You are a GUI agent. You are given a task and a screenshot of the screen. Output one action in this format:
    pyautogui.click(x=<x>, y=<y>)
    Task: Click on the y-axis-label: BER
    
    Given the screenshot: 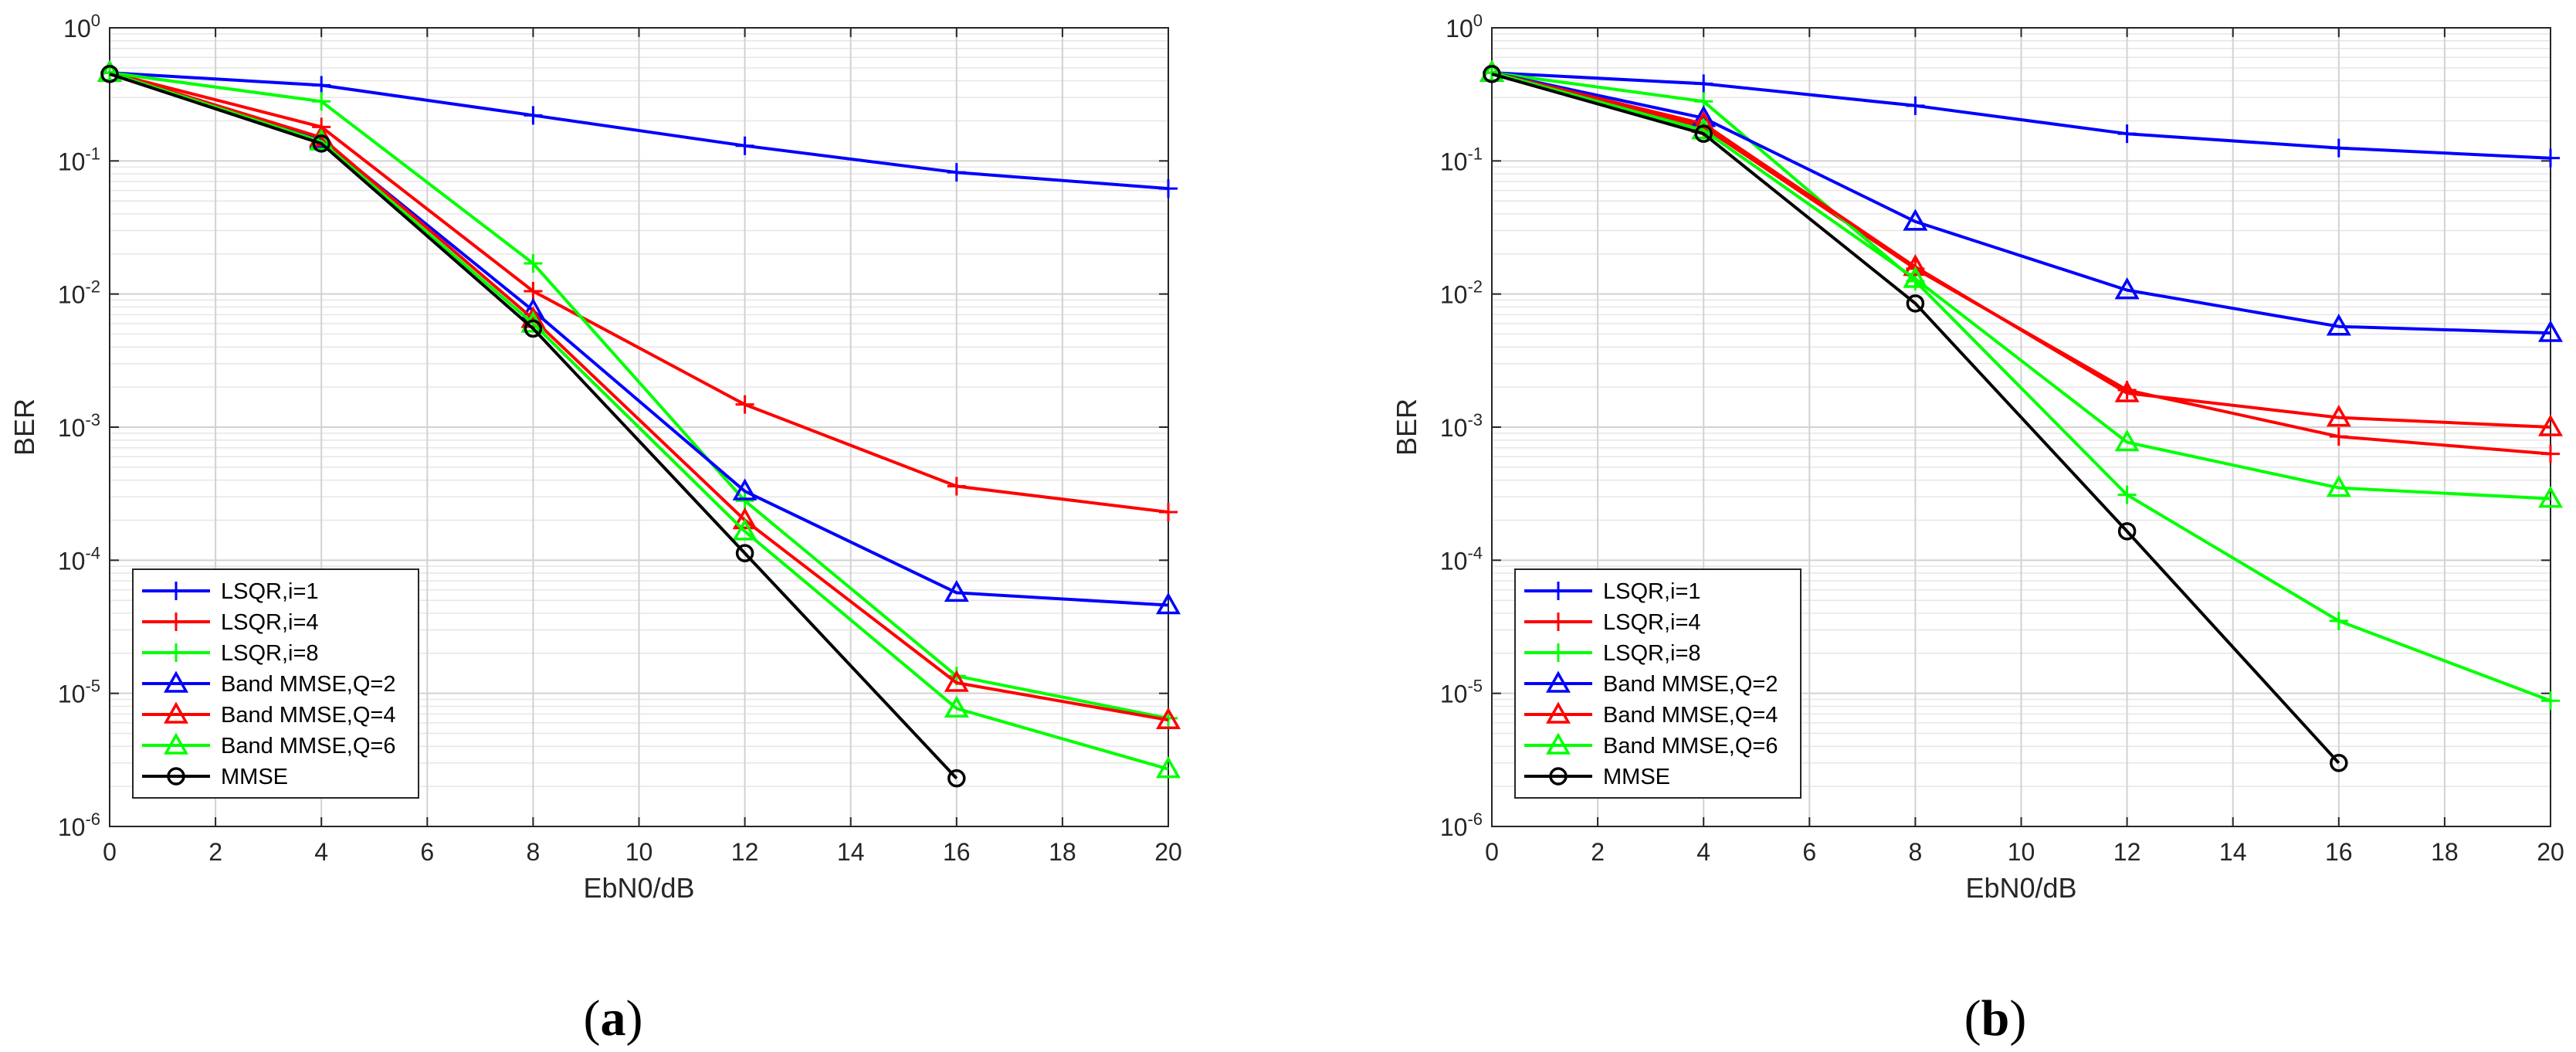 What is the action you would take?
    pyautogui.click(x=1406, y=427)
    